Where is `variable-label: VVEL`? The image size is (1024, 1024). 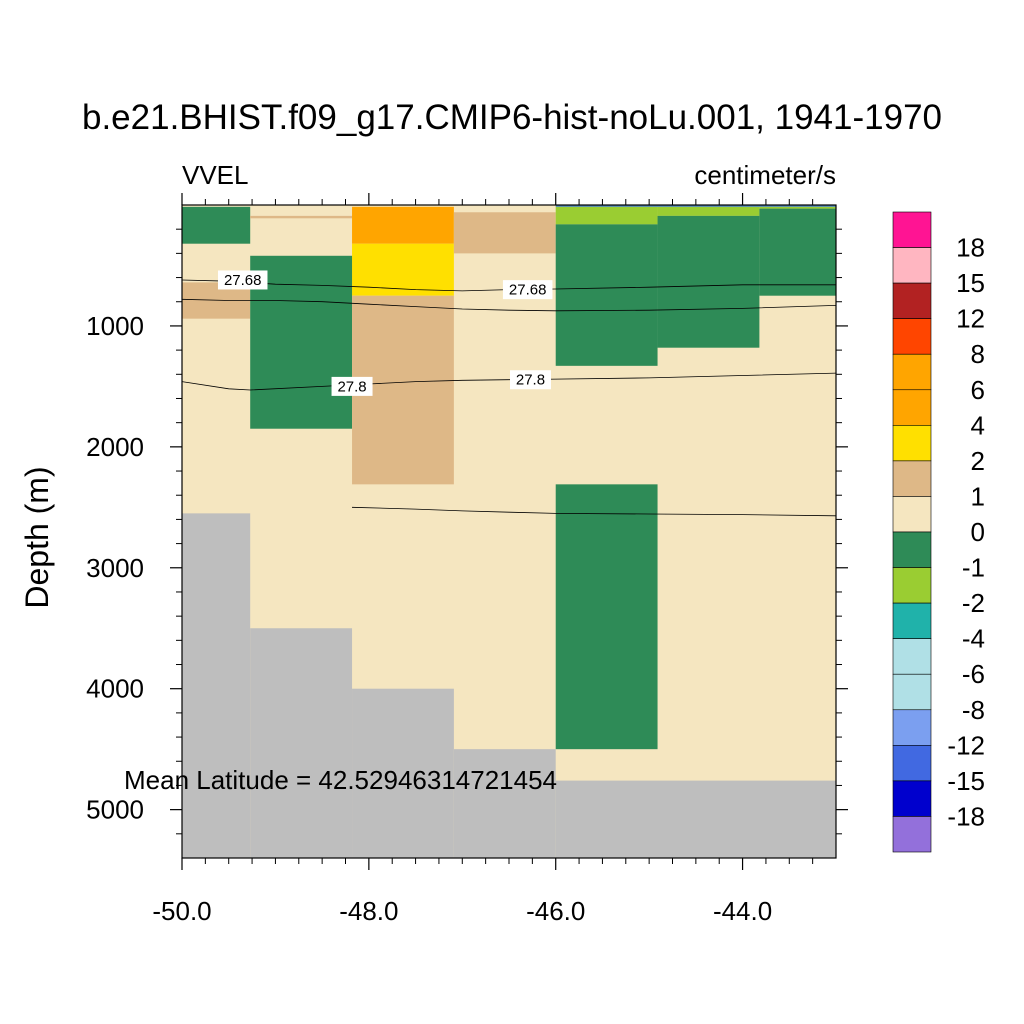 variable-label: VVEL is located at coordinates (215, 175).